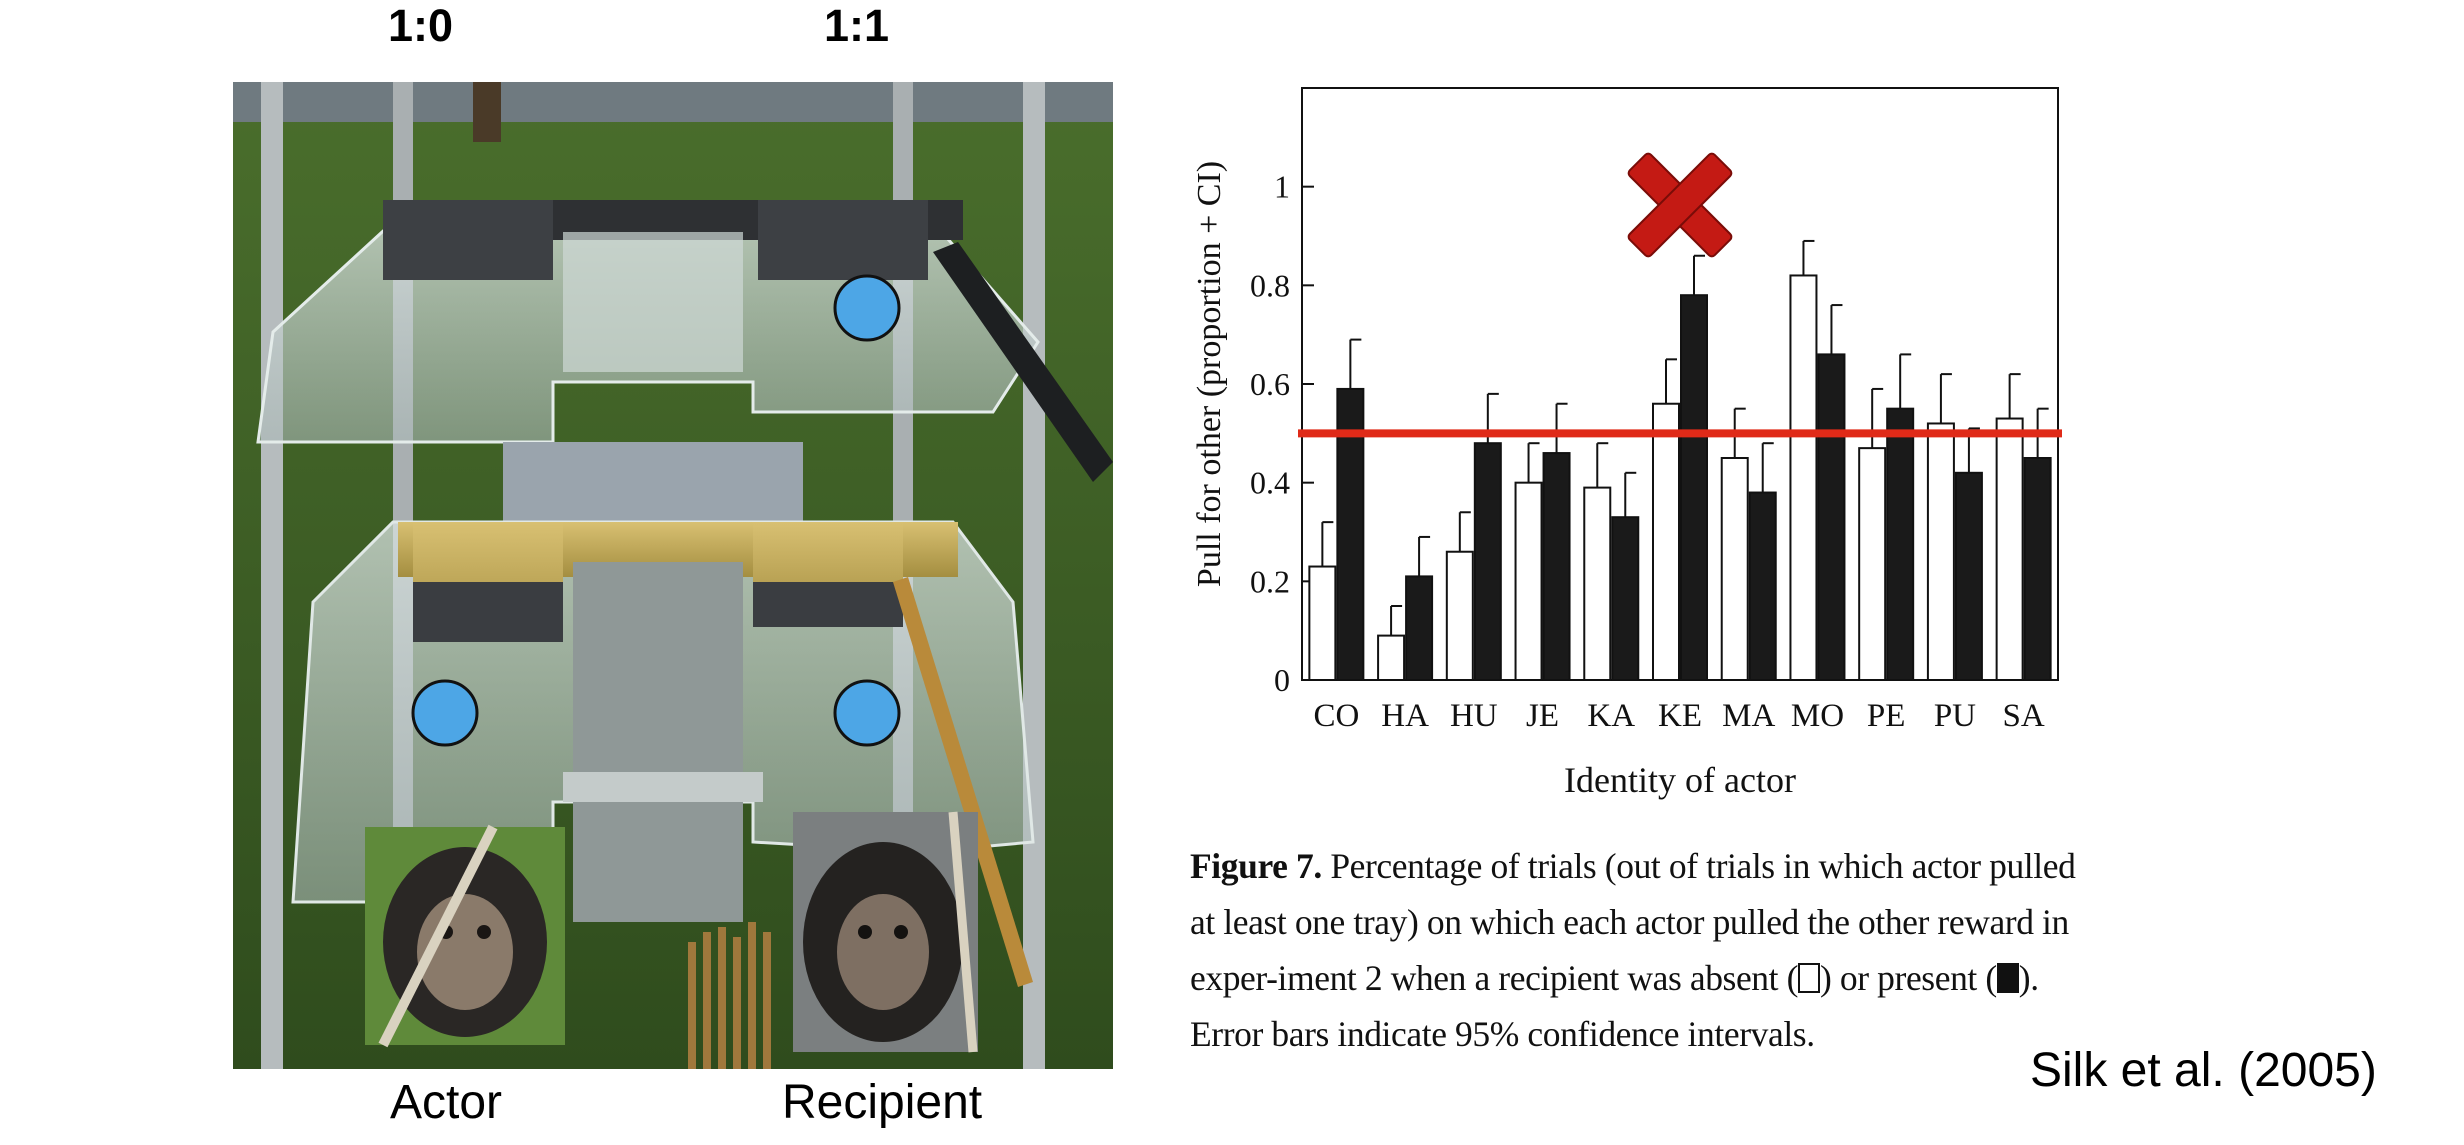 This screenshot has height=1145, width=2464. What do you see at coordinates (2203, 1070) in the screenshot?
I see `citation: Silk et al. (2005)` at bounding box center [2203, 1070].